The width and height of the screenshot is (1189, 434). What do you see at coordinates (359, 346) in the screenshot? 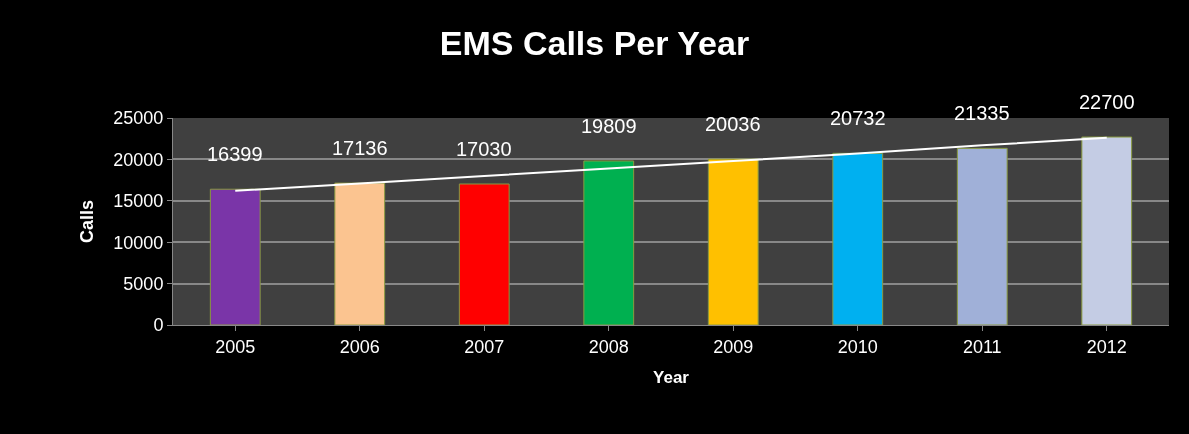
I see `x-tick-label: 2006` at bounding box center [359, 346].